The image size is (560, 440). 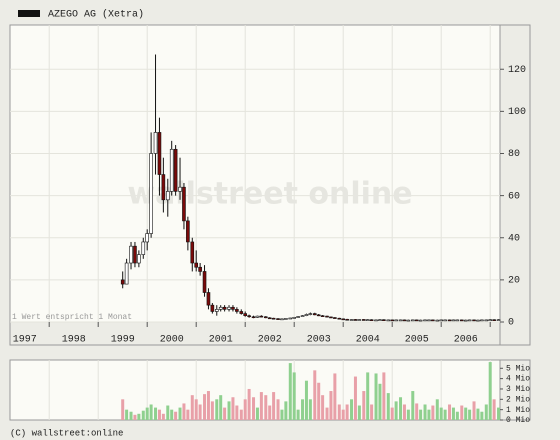 What do you see at coordinates (25, 340) in the screenshot?
I see `x-tick-label: 1997` at bounding box center [25, 340].